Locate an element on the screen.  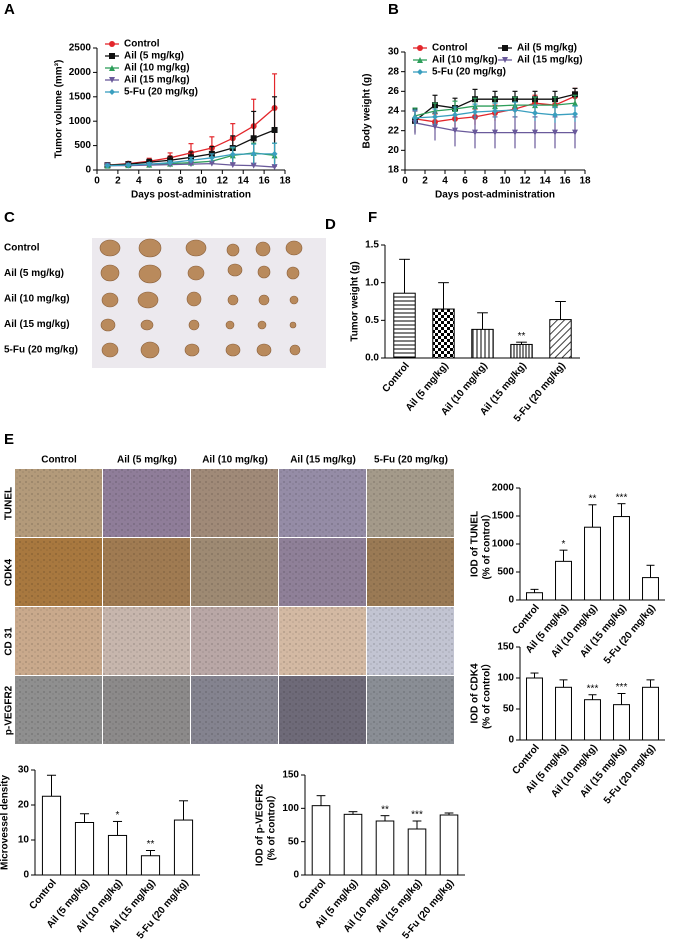
x-tick-label: 6 is located at coordinates (465, 181).